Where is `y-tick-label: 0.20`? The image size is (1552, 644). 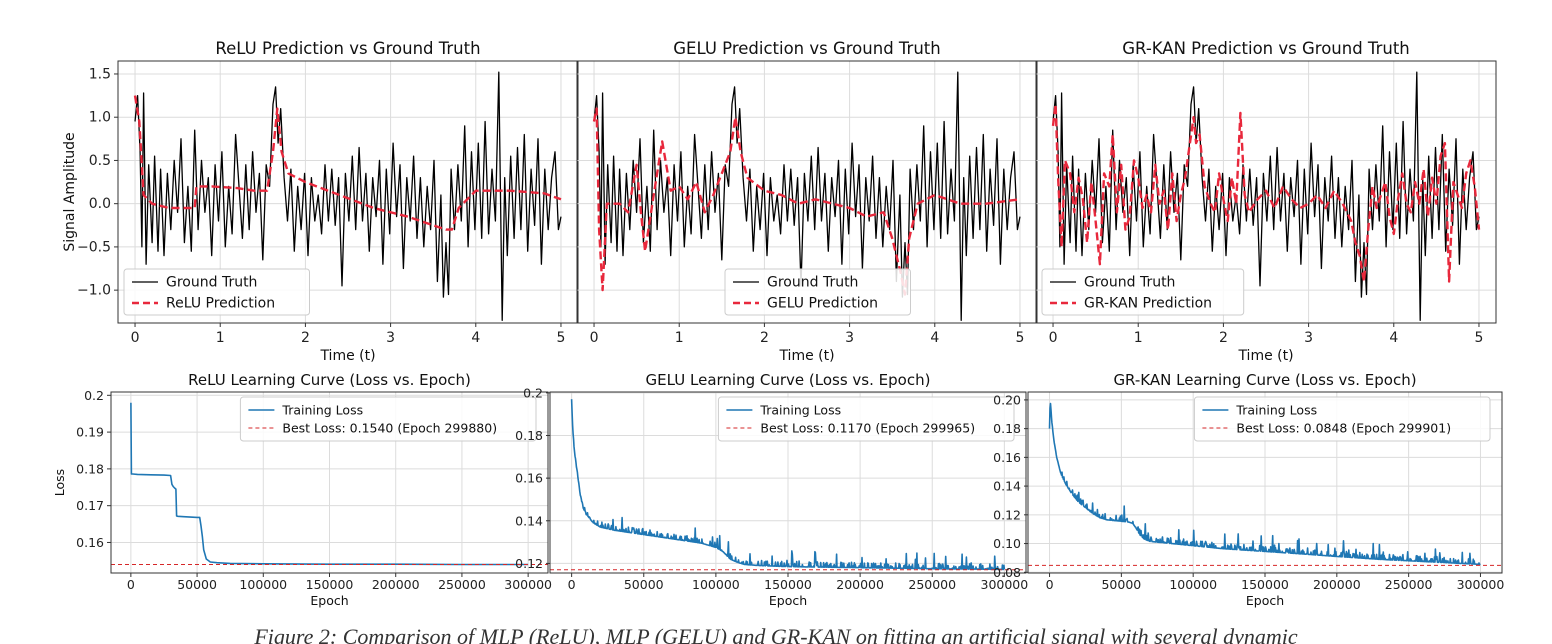 y-tick-label: 0.20 is located at coordinates (1007, 399).